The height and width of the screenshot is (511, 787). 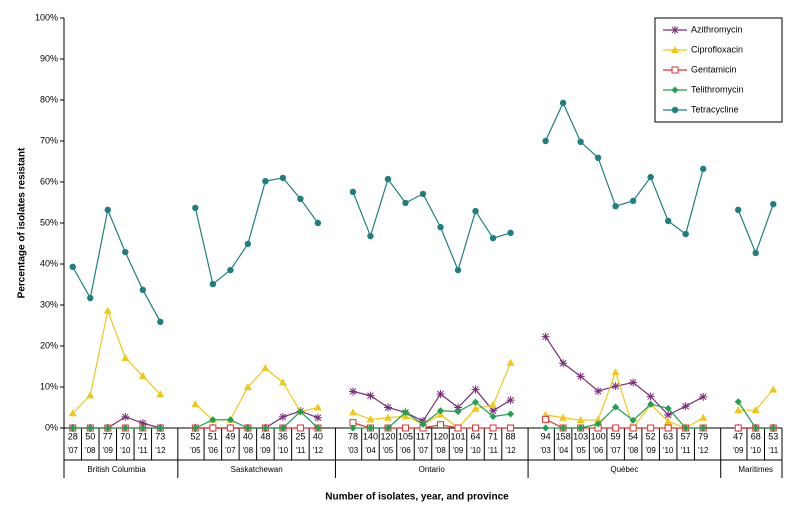 I want to click on year-label: '09, so click(x=265, y=450).